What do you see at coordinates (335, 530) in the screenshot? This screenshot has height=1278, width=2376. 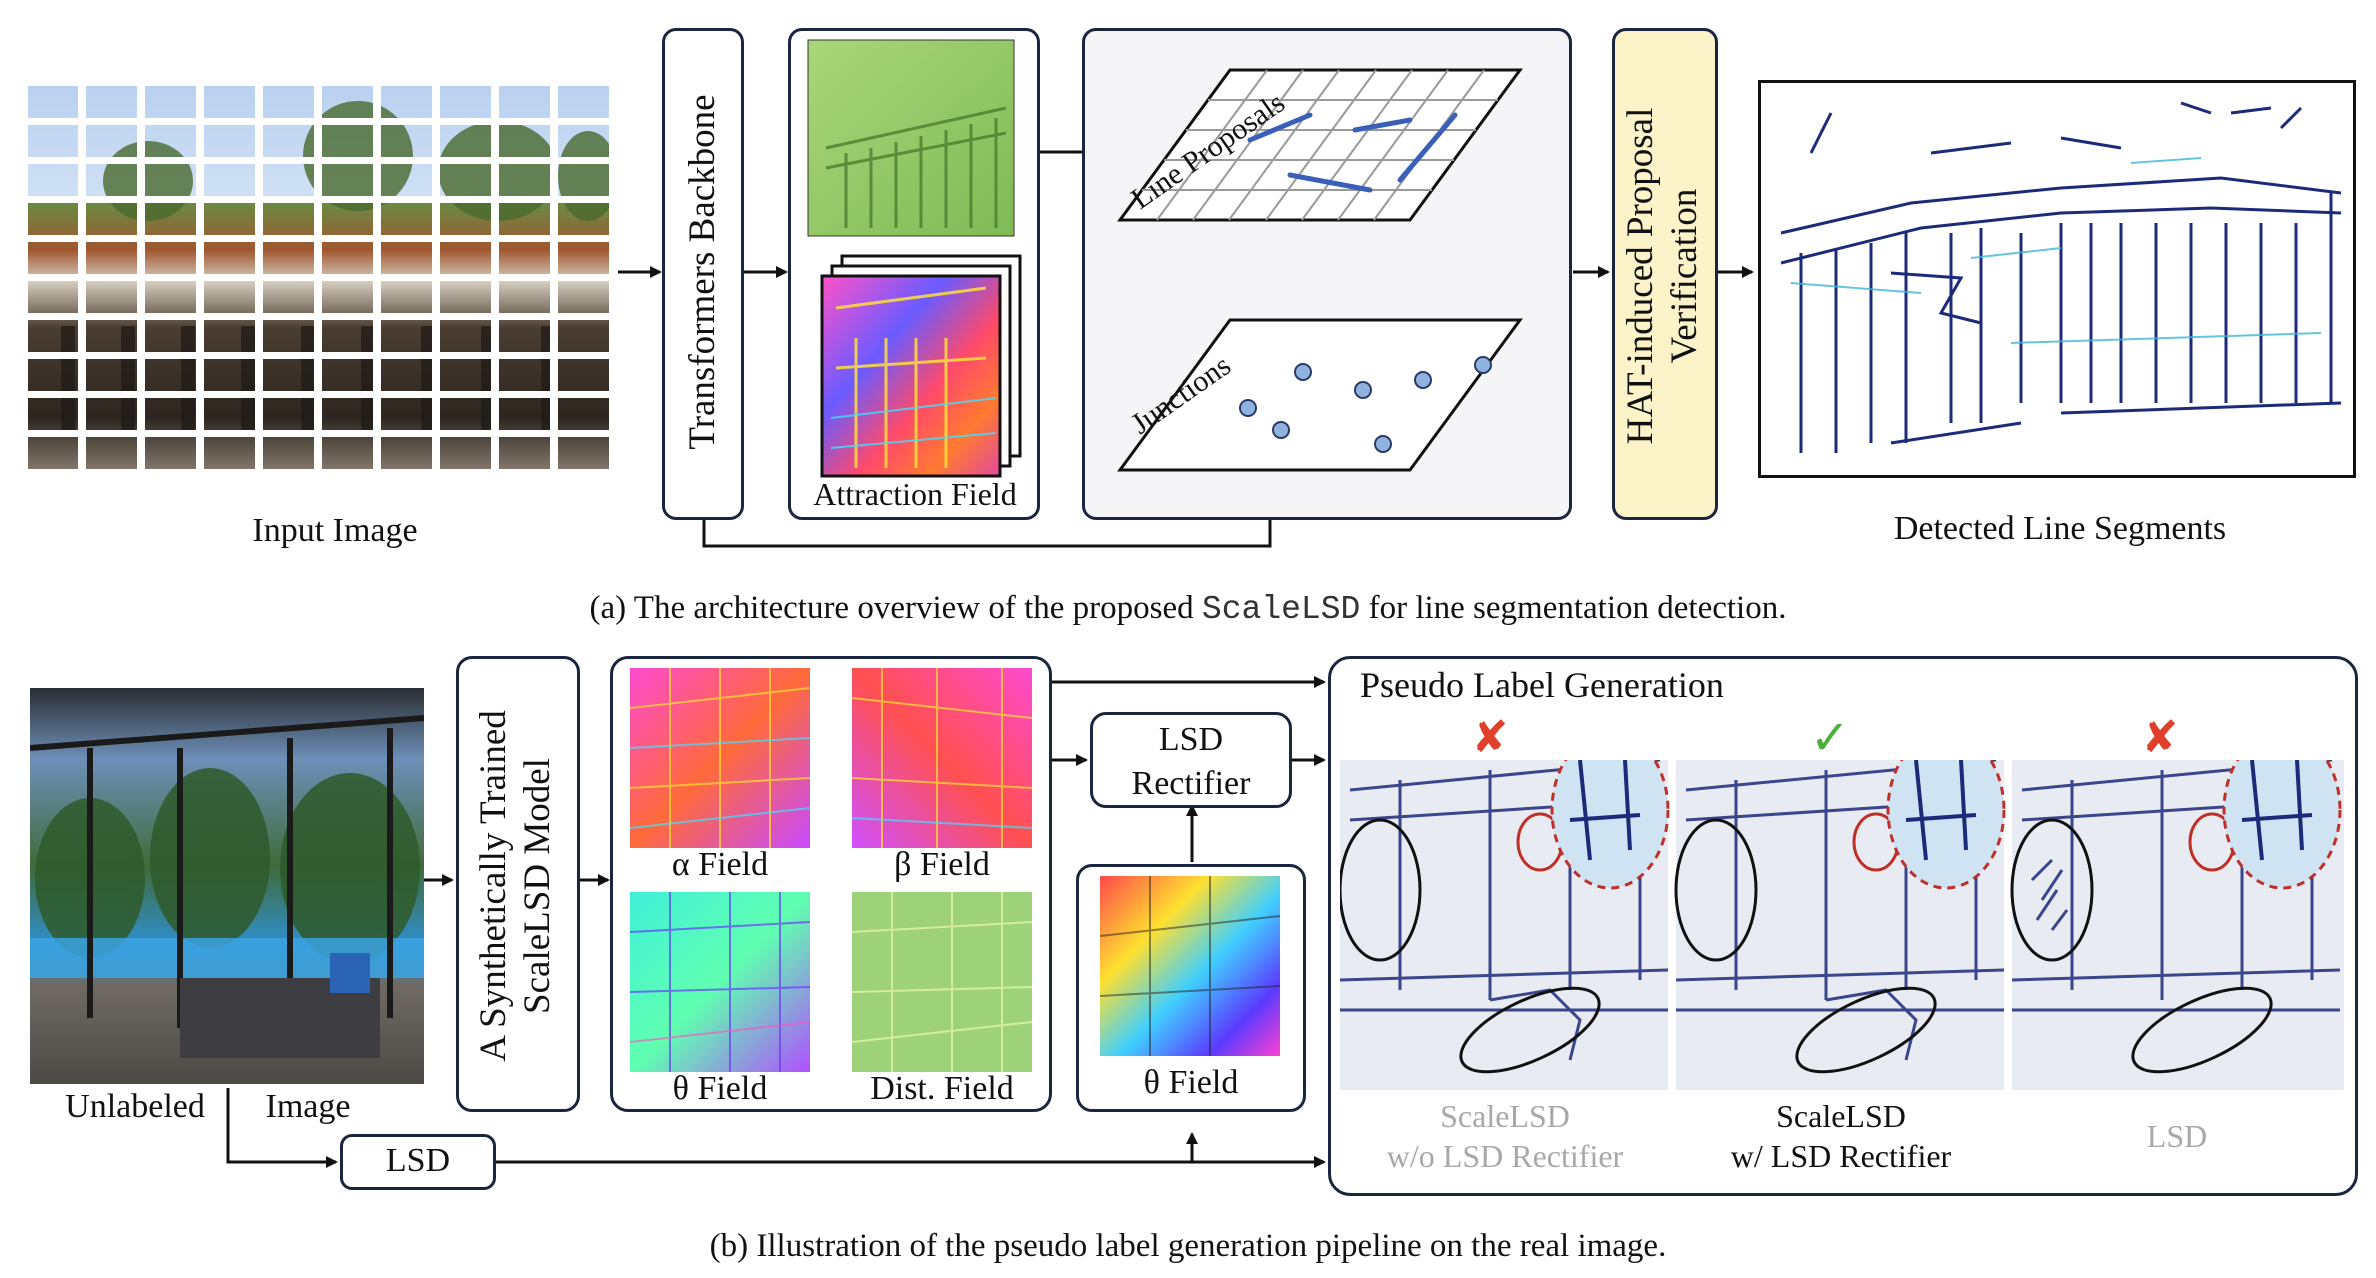 I see `input-image-label: Input Image` at bounding box center [335, 530].